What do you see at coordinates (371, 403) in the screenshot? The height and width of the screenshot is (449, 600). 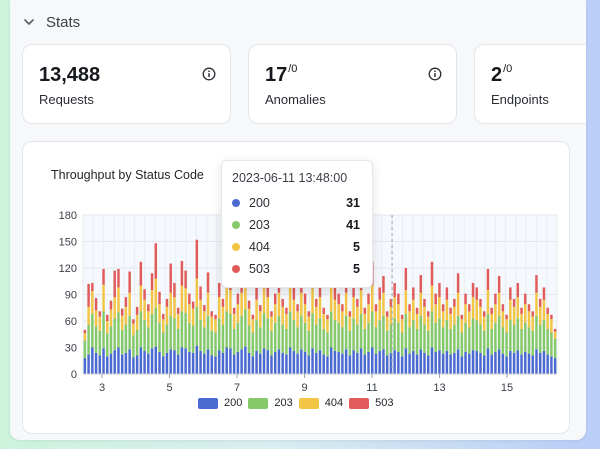 I see `legend-item-503: 503` at bounding box center [371, 403].